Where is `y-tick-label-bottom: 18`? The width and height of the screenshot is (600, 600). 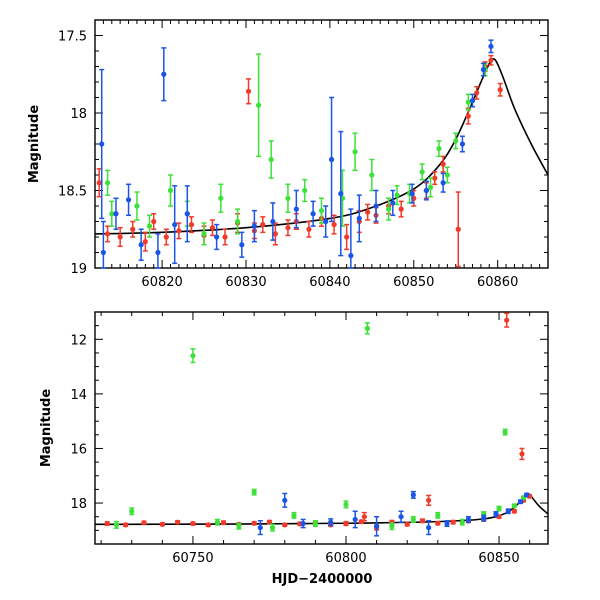
y-tick-label-bottom: 18 is located at coordinates (78, 504).